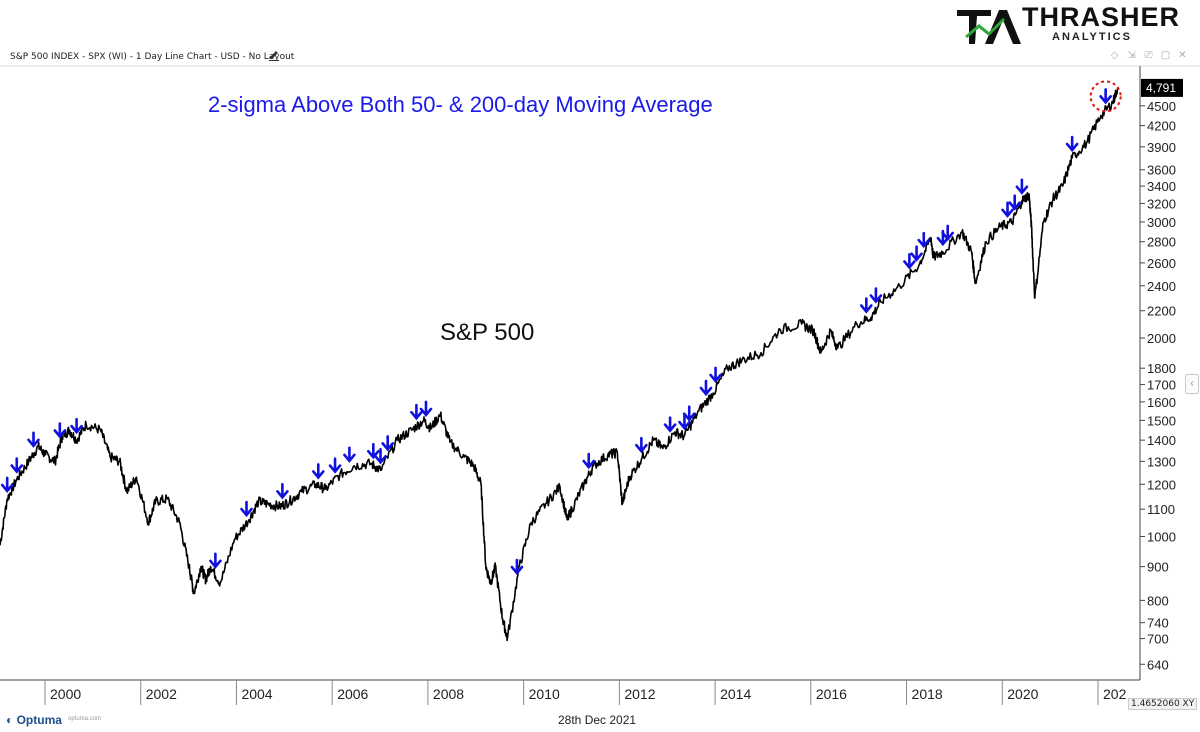  I want to click on optuma-url: optuma.com, so click(85, 719).